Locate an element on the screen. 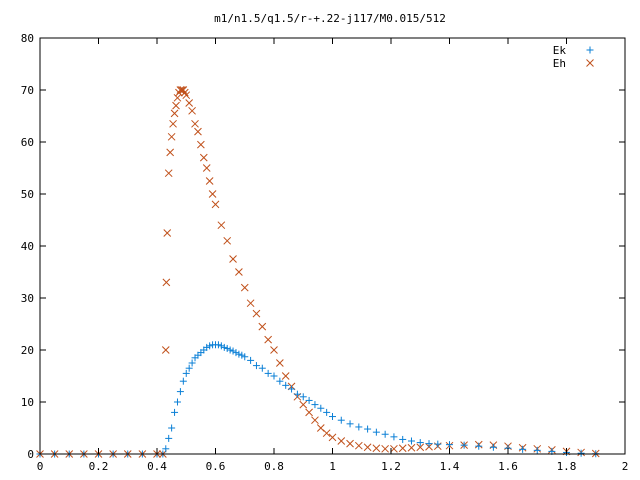 The height and width of the screenshot is (480, 640). x-tick-label: 1.2 is located at coordinates (391, 466).